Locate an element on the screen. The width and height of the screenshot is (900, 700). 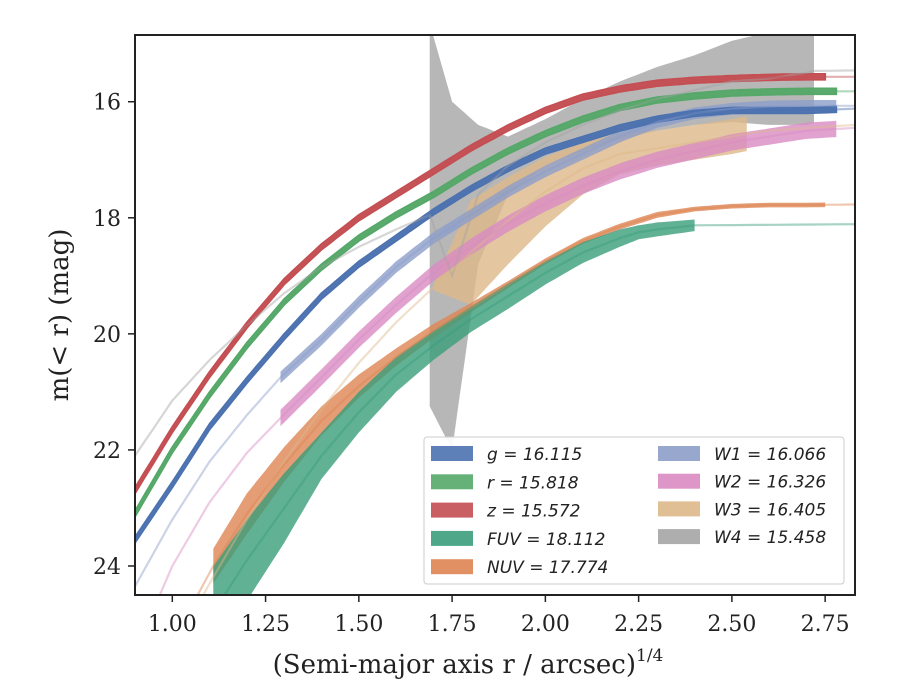
legend-swatch-w1 is located at coordinates (679, 453).